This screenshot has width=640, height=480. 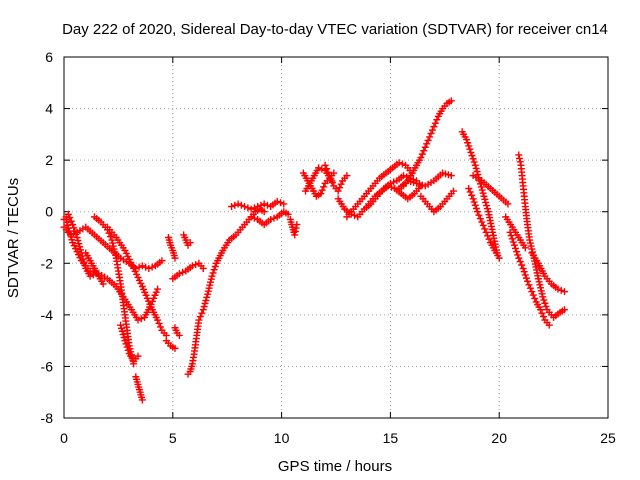 I want to click on y-tick-label: 6, so click(x=49, y=57).